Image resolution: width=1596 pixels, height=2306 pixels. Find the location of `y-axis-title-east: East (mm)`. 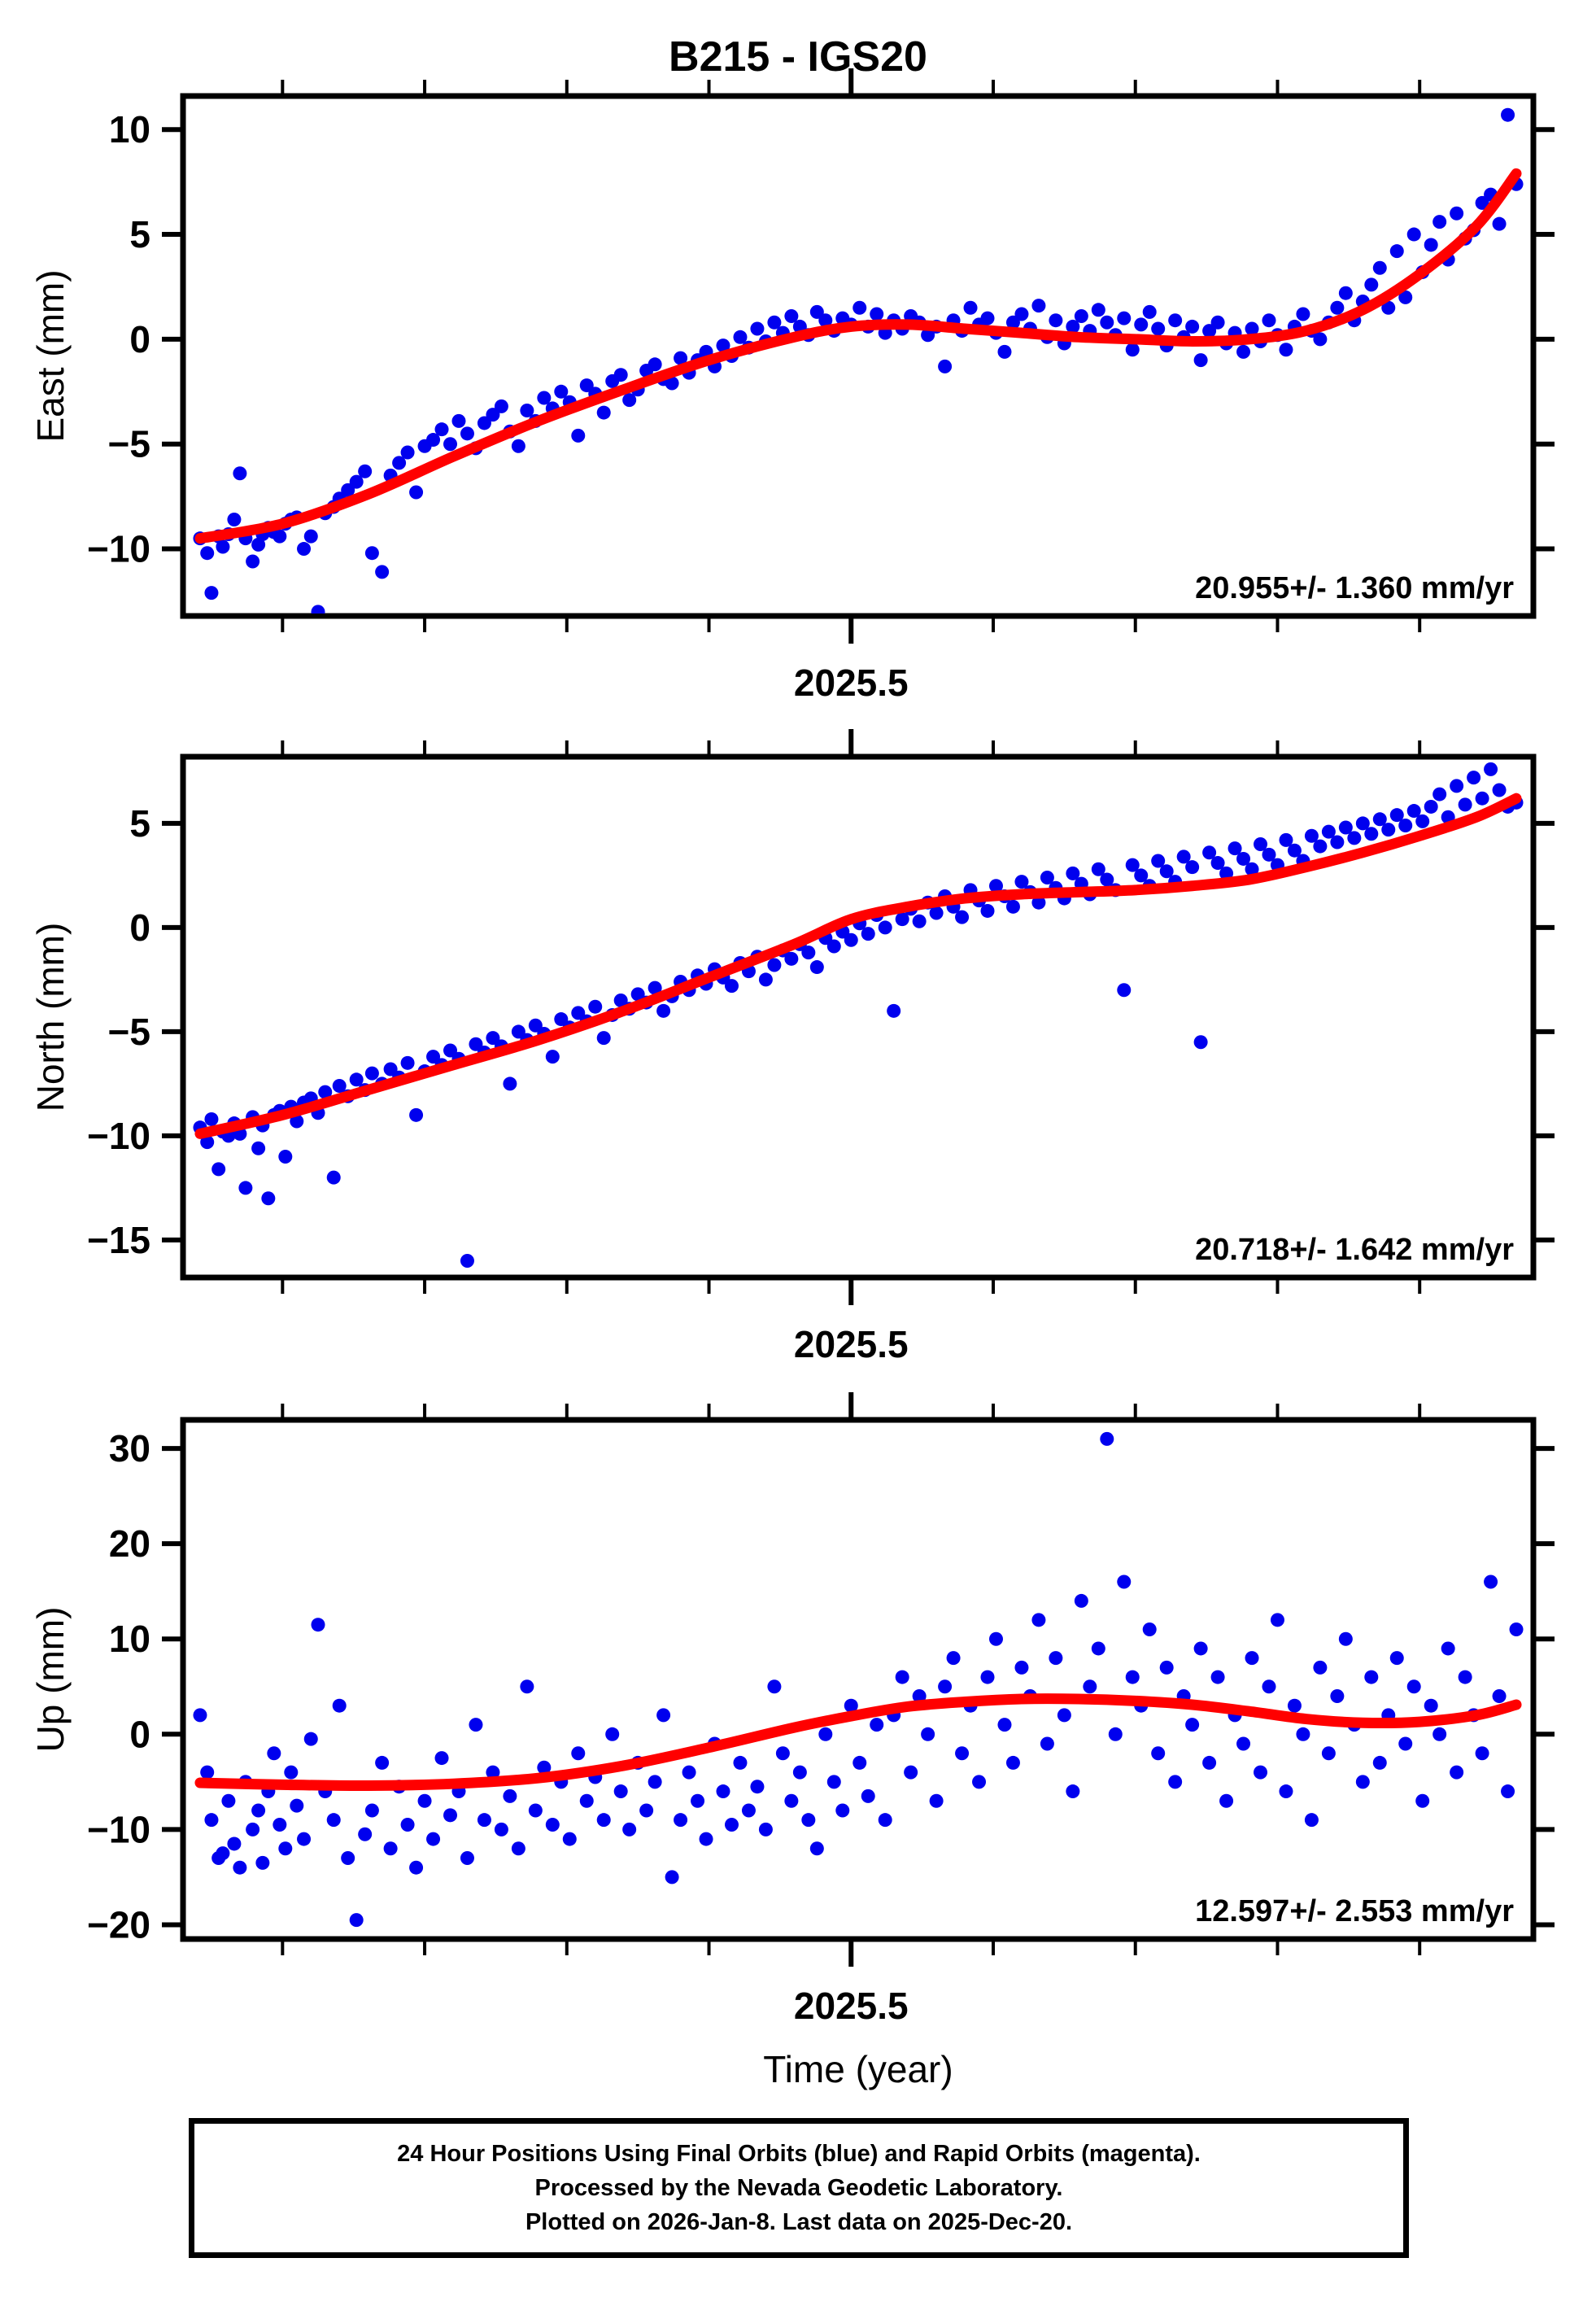

y-axis-title-east: East (mm) is located at coordinates (50, 355).